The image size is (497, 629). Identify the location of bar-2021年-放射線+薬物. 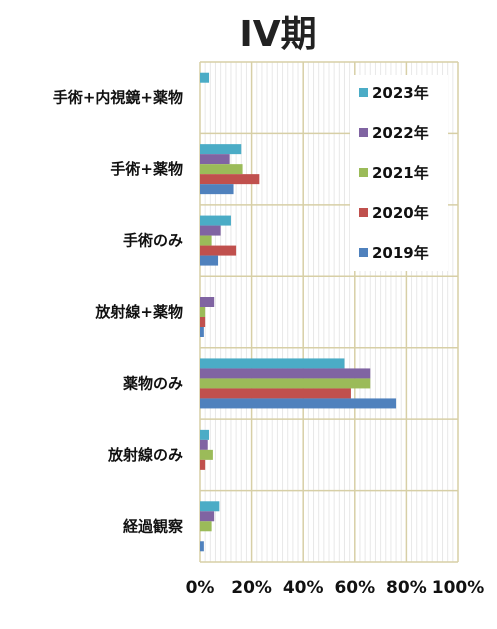
(203, 312).